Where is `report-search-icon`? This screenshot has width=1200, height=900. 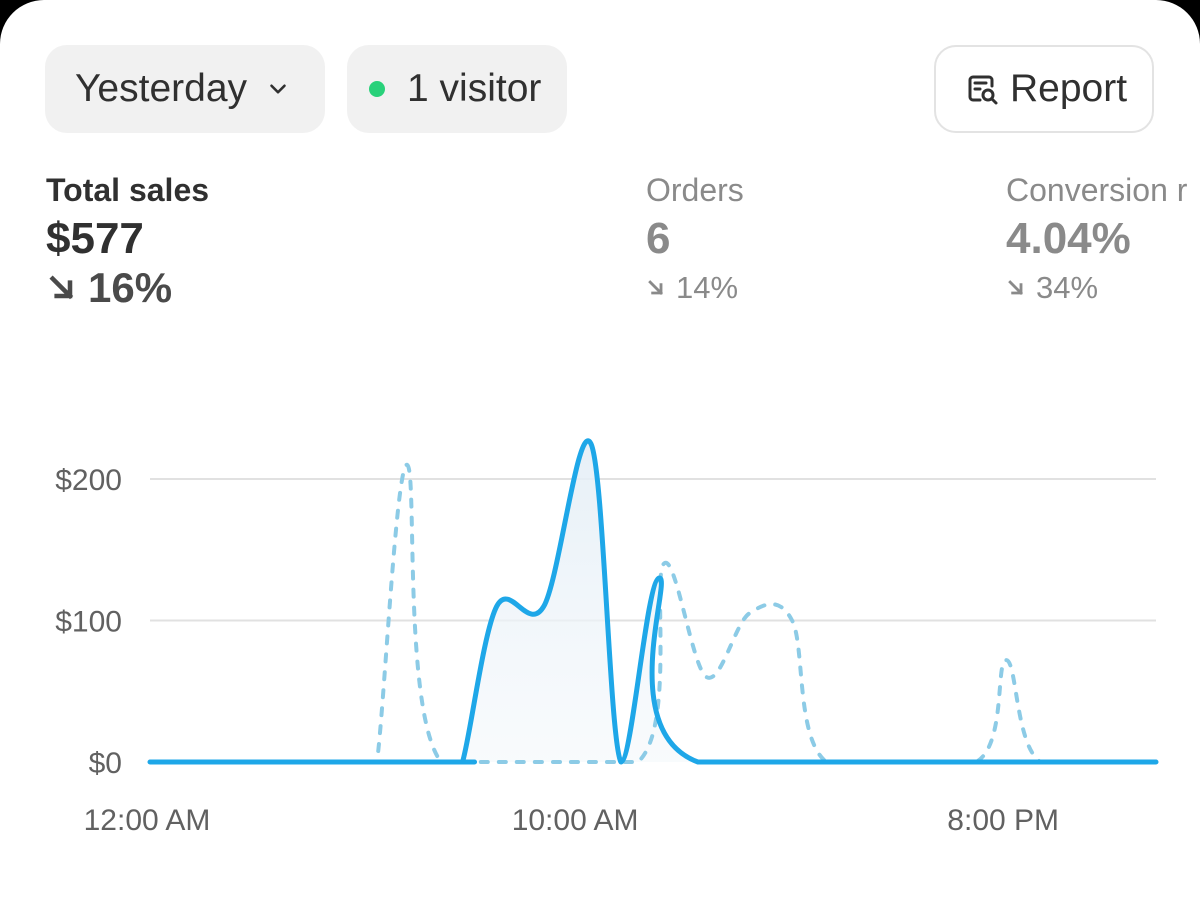 report-search-icon is located at coordinates (983, 90).